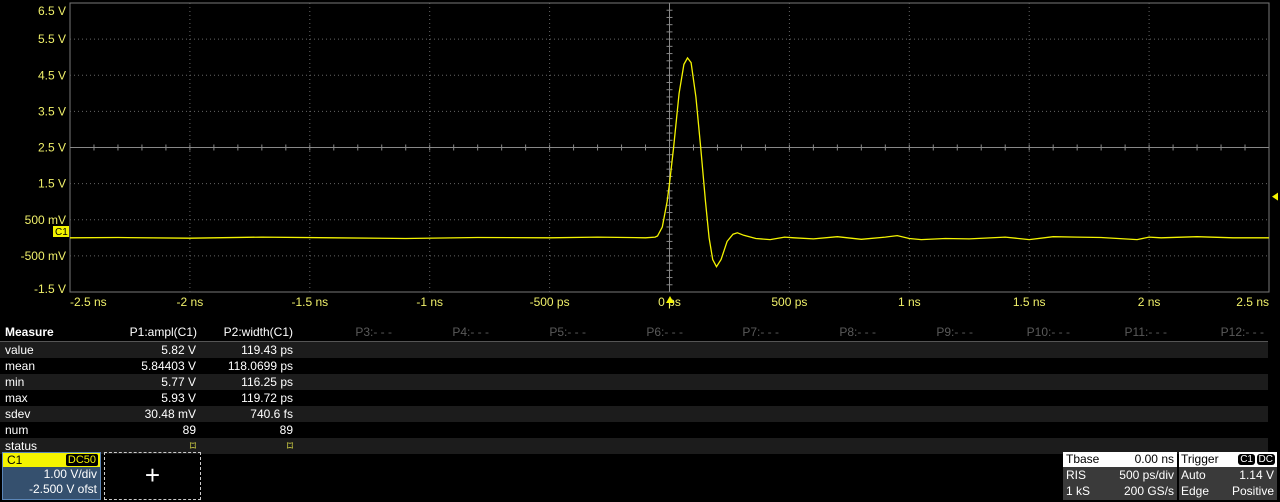 The image size is (1280, 502). Describe the element at coordinates (52, 148) in the screenshot. I see `y-tick-label: 2.5 V` at that location.